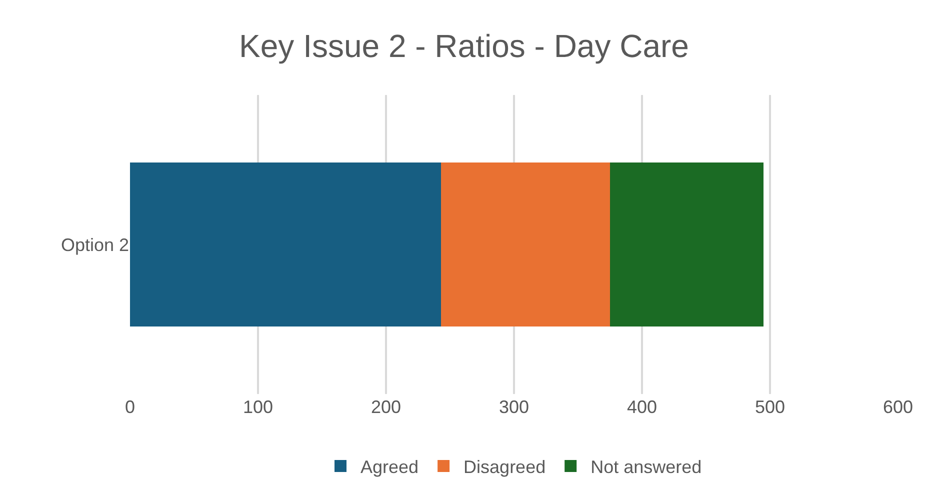 The width and height of the screenshot is (928, 497). Describe the element at coordinates (898, 407) in the screenshot. I see `x-tick-label: 600` at that location.